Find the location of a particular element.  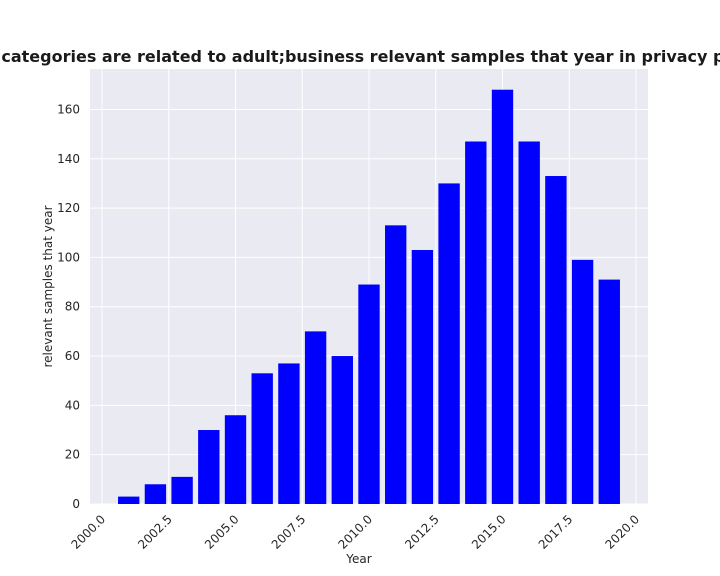

x-tick-label: 2015.0 is located at coordinates (489, 532).